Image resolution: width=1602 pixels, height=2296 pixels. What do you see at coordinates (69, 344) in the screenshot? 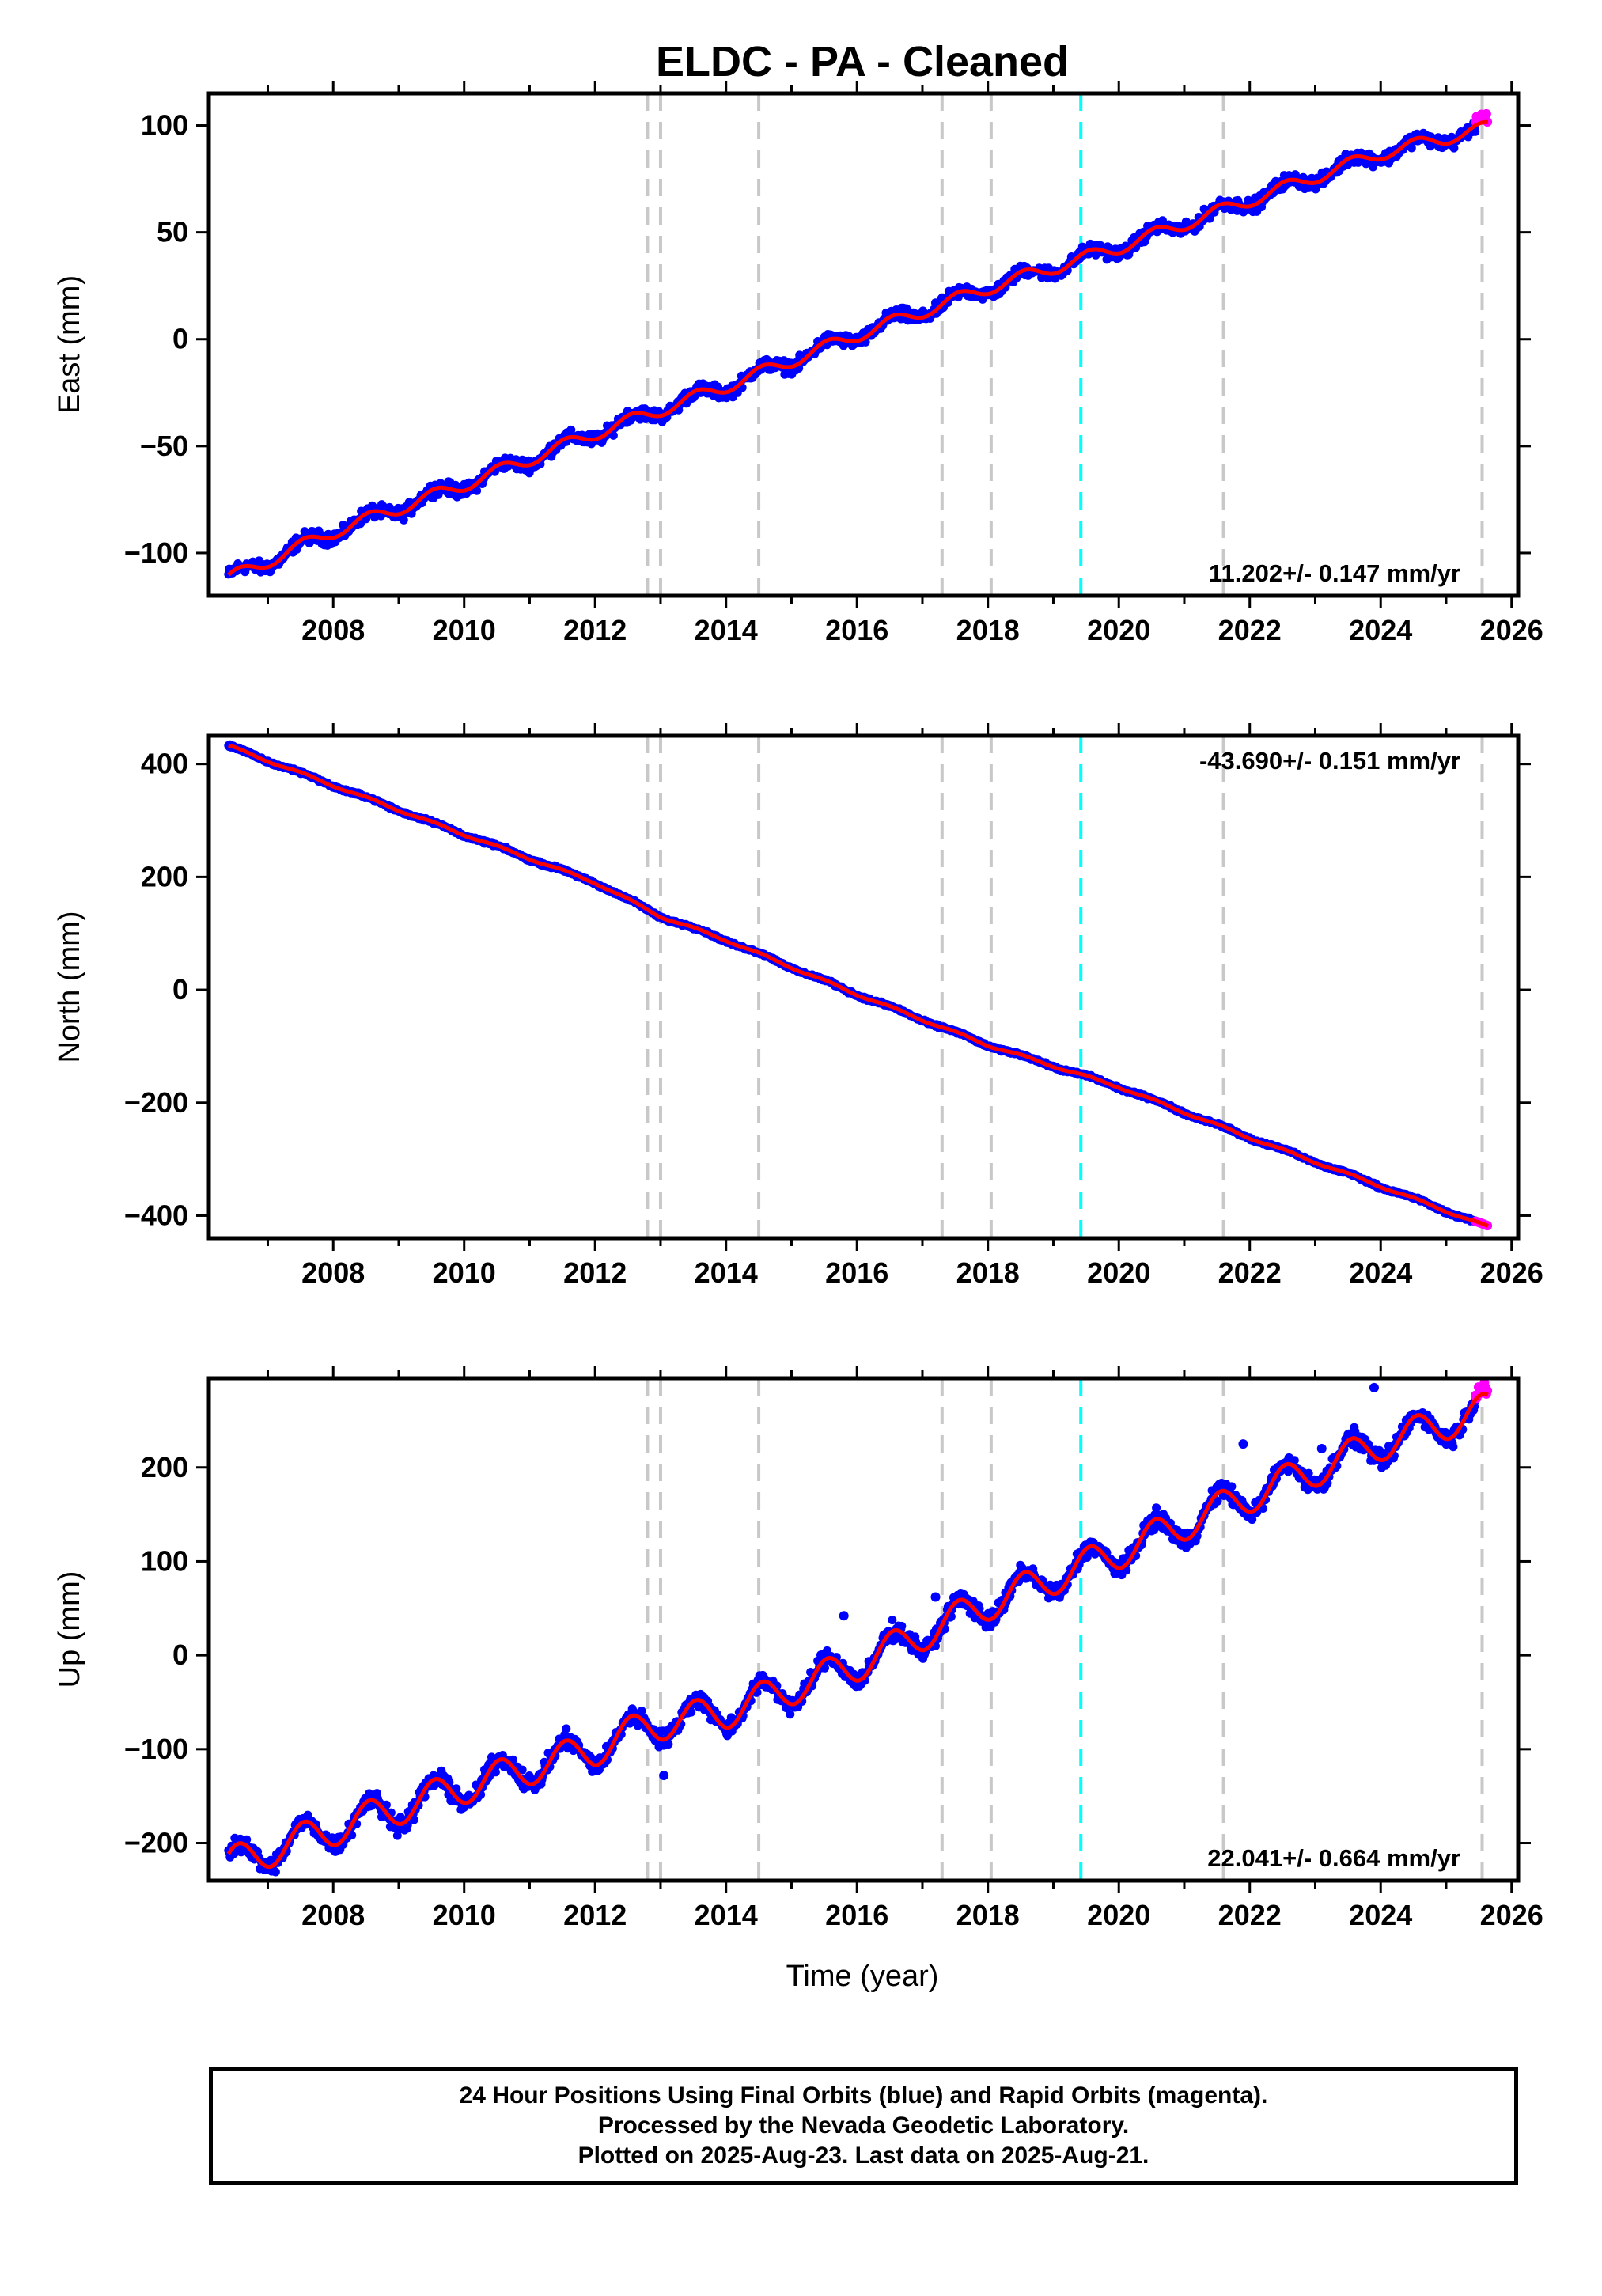
I see `y-axis-label: East (mm)` at bounding box center [69, 344].